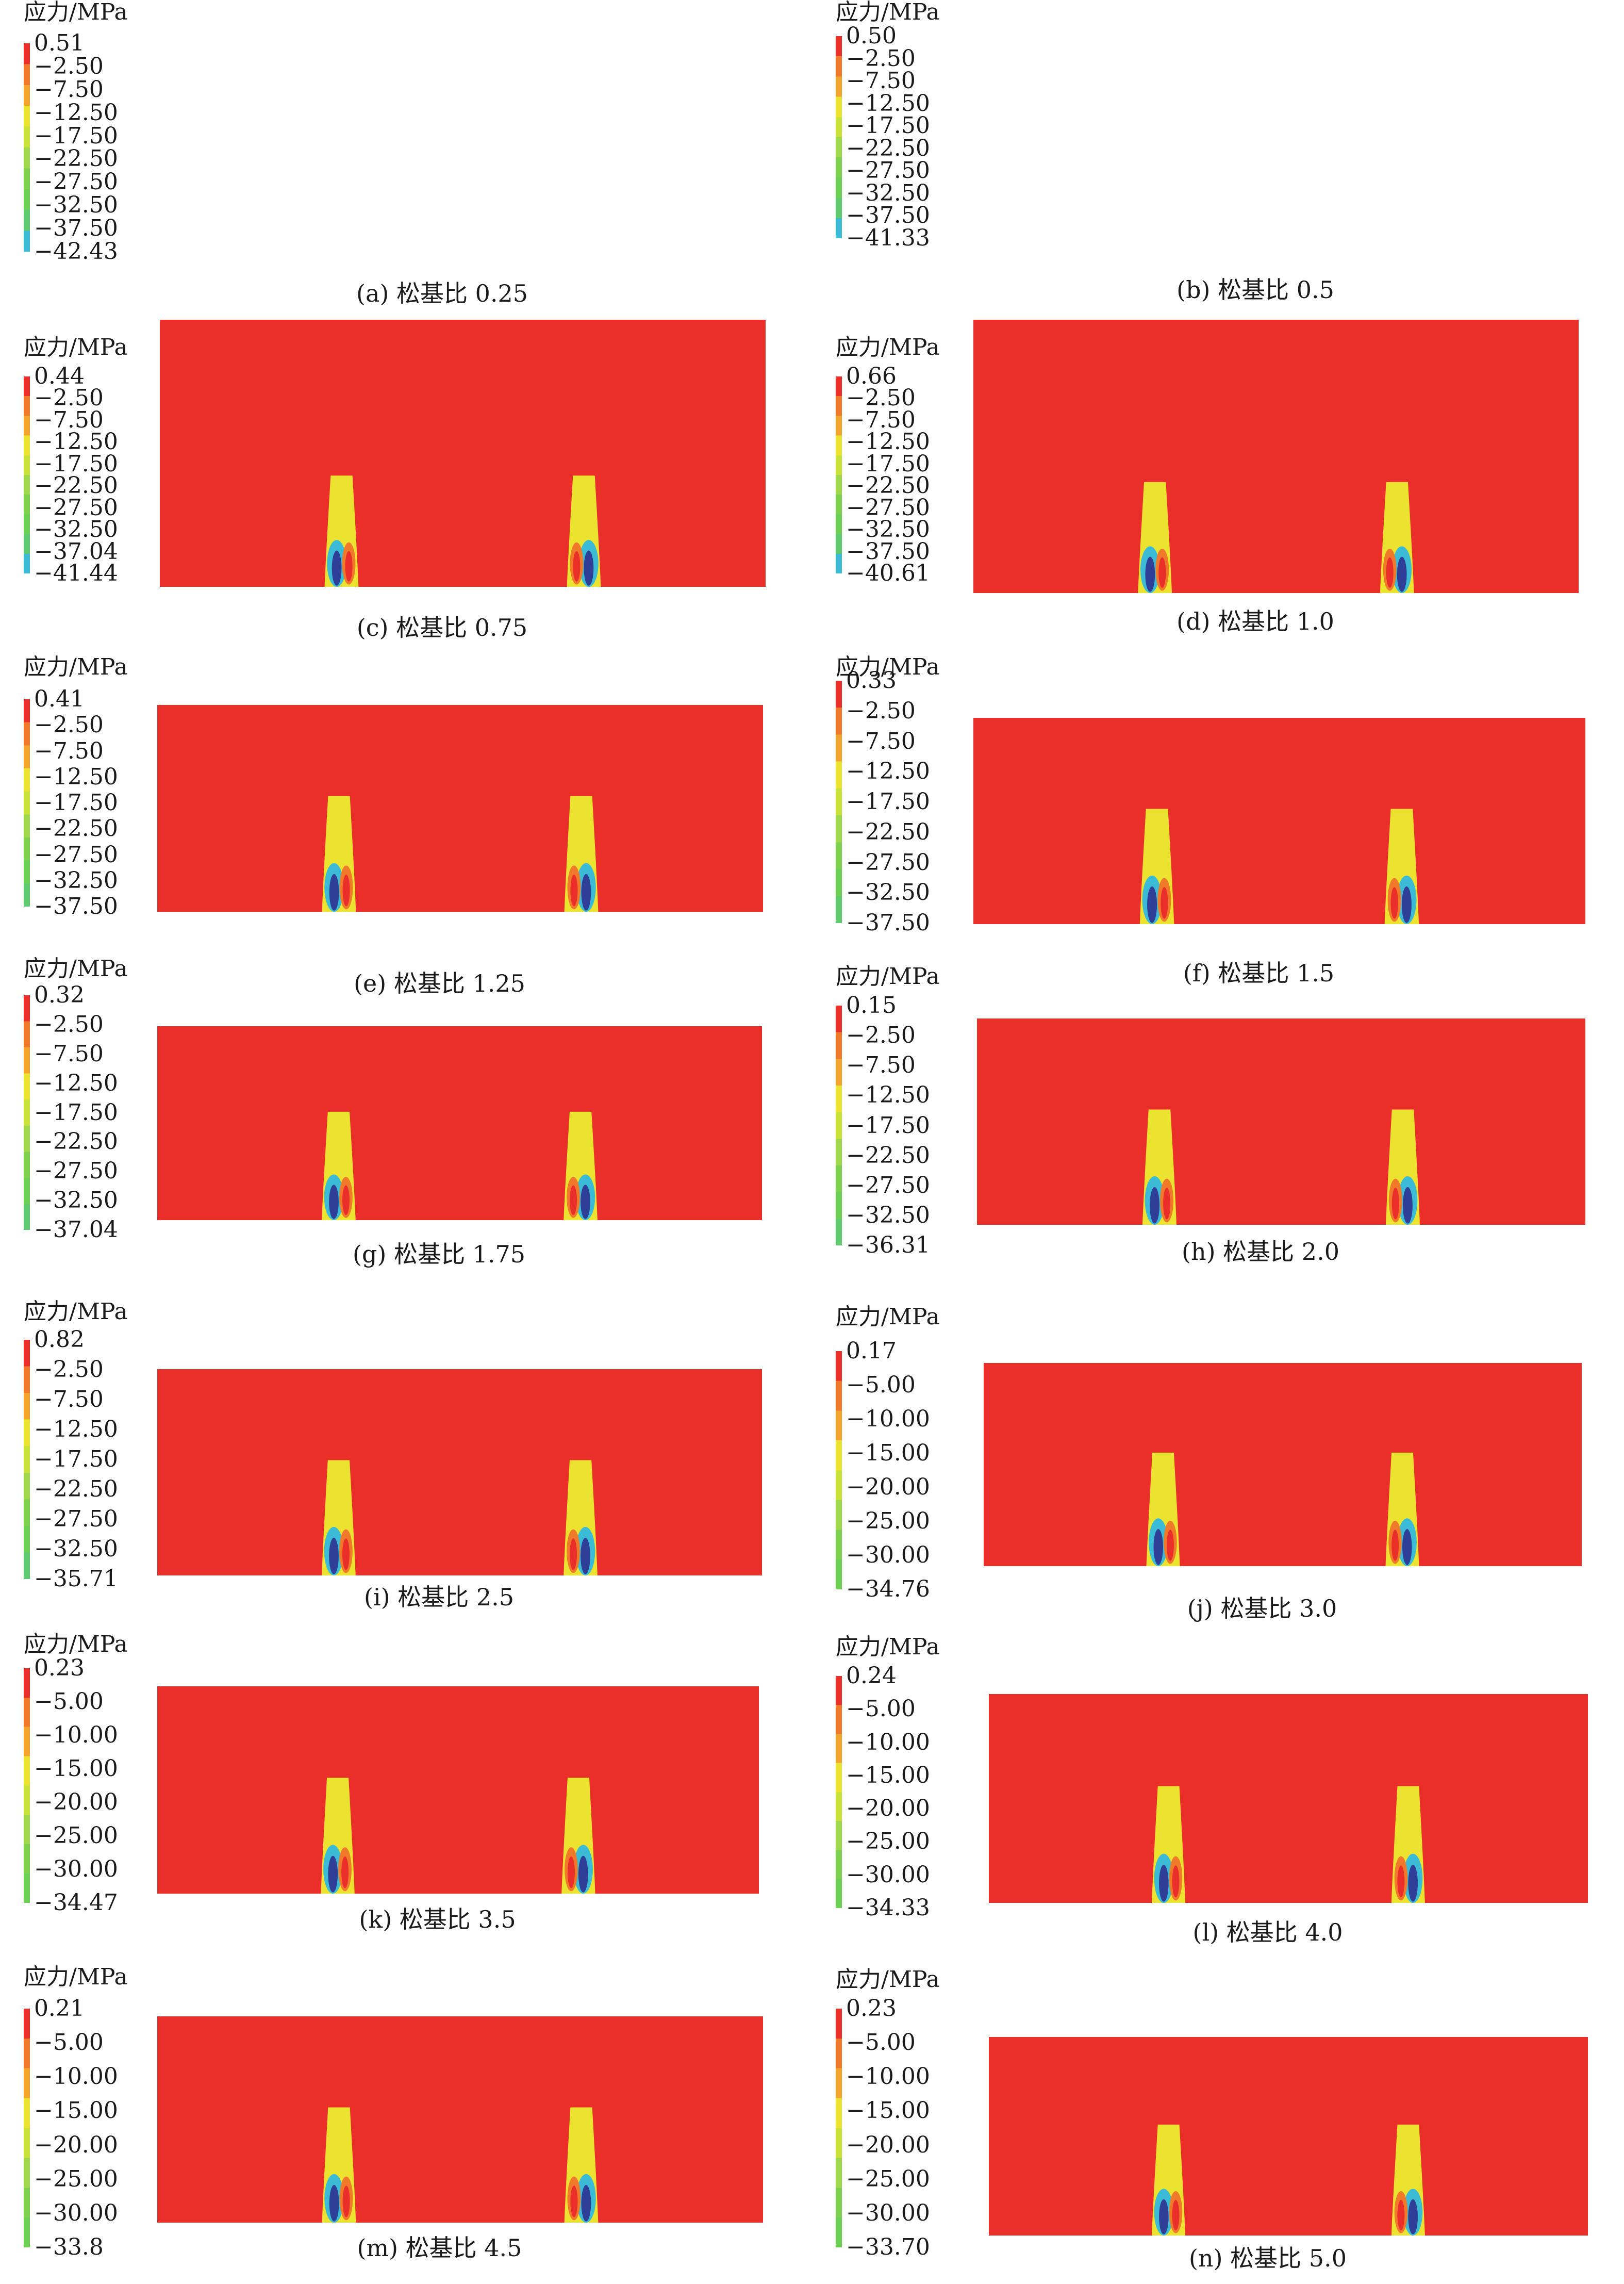 The height and width of the screenshot is (2284, 1624). Describe the element at coordinates (59, 2008) in the screenshot. I see `colorbar-tick-label: 0.21` at that location.